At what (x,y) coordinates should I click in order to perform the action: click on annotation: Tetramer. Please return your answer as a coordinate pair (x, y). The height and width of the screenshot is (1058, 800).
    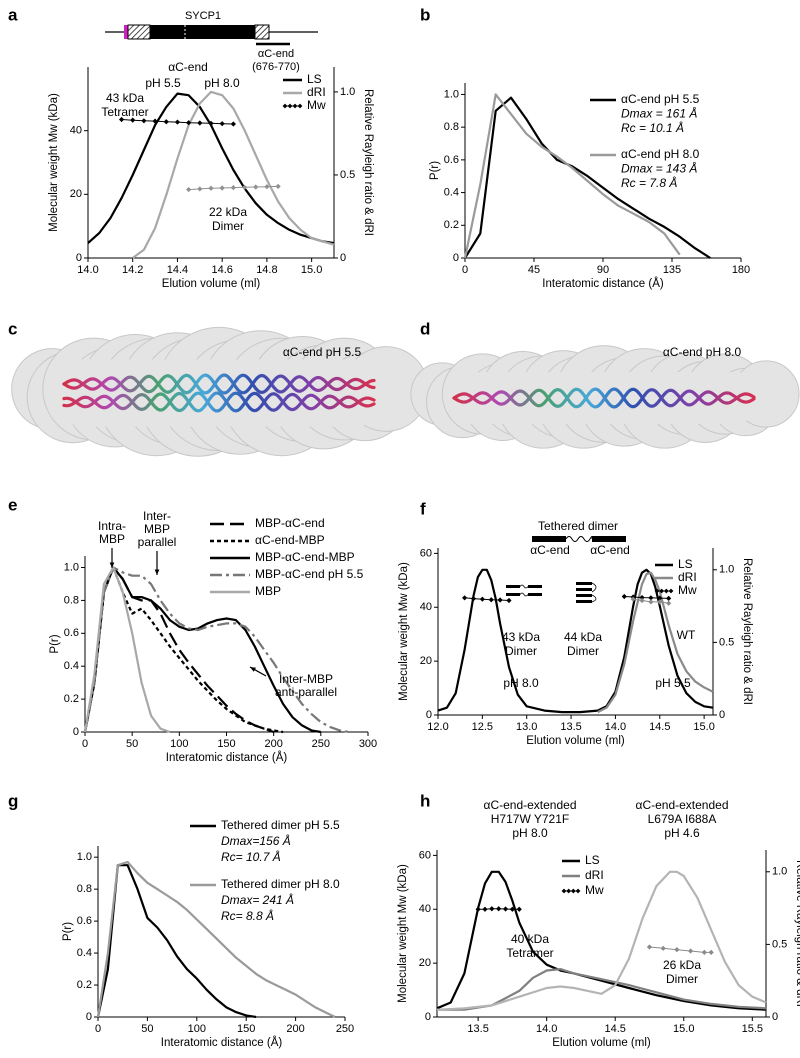
    Looking at the image, I should click on (529, 953).